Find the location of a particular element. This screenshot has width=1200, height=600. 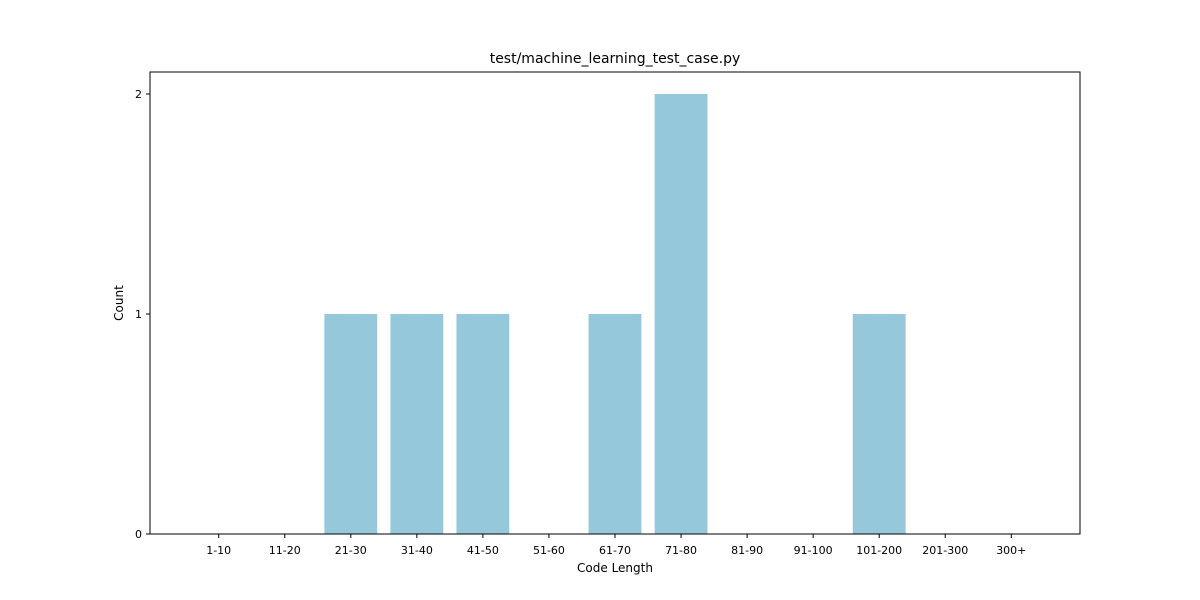

x-tick-label: 11-20 is located at coordinates (285, 550).